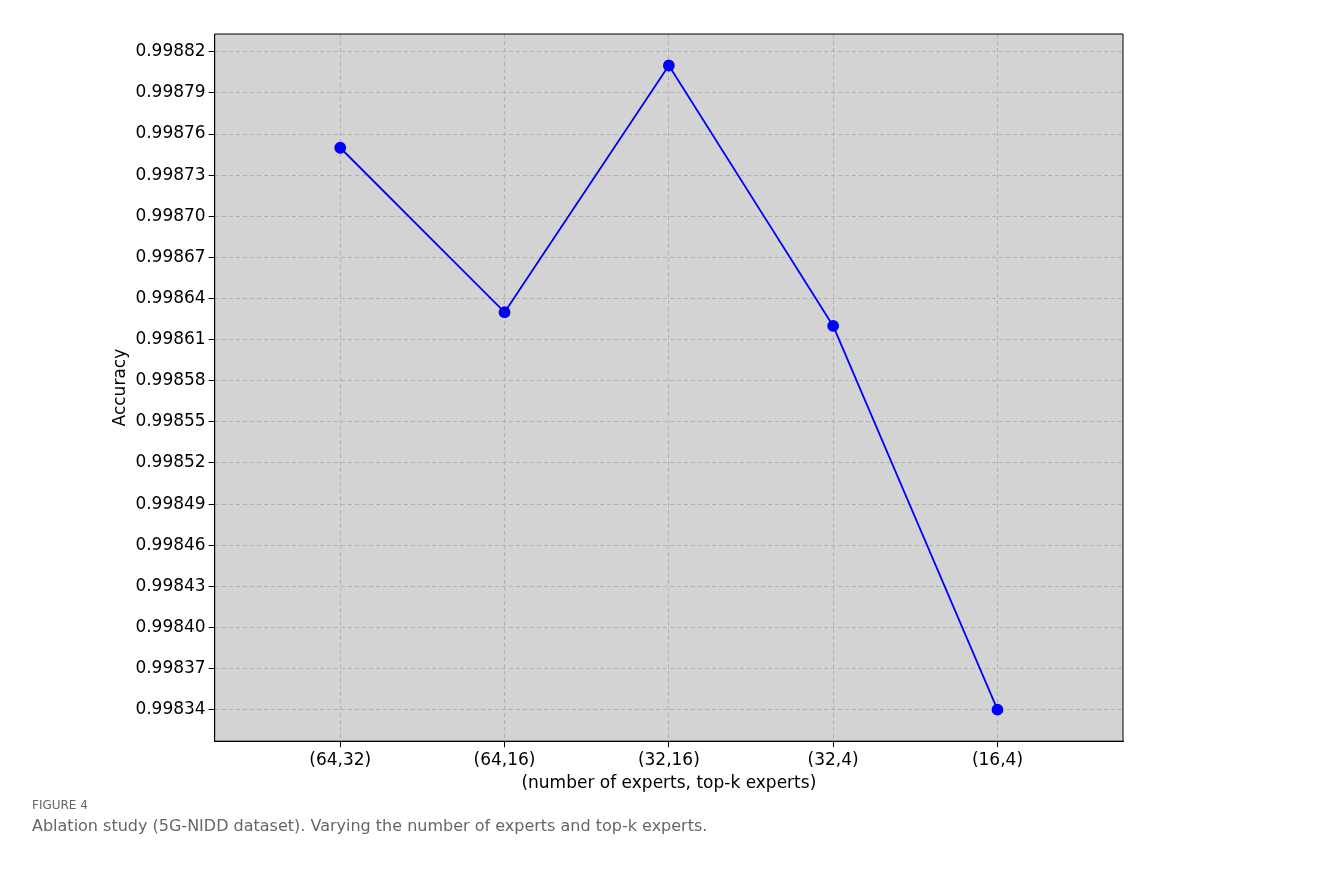 The image size is (1321, 881). What do you see at coordinates (997, 758) in the screenshot?
I see `x-tick-label: (16,4)` at bounding box center [997, 758].